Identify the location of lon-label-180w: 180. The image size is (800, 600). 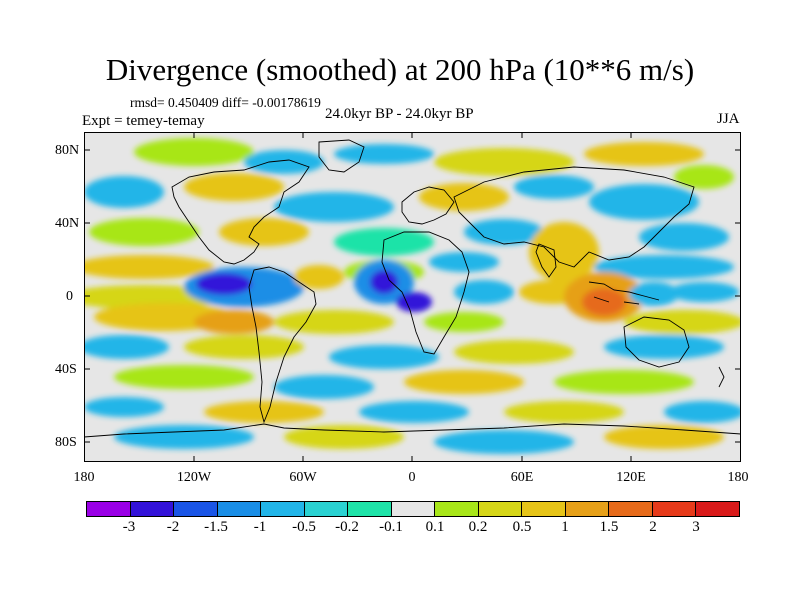
(84, 477).